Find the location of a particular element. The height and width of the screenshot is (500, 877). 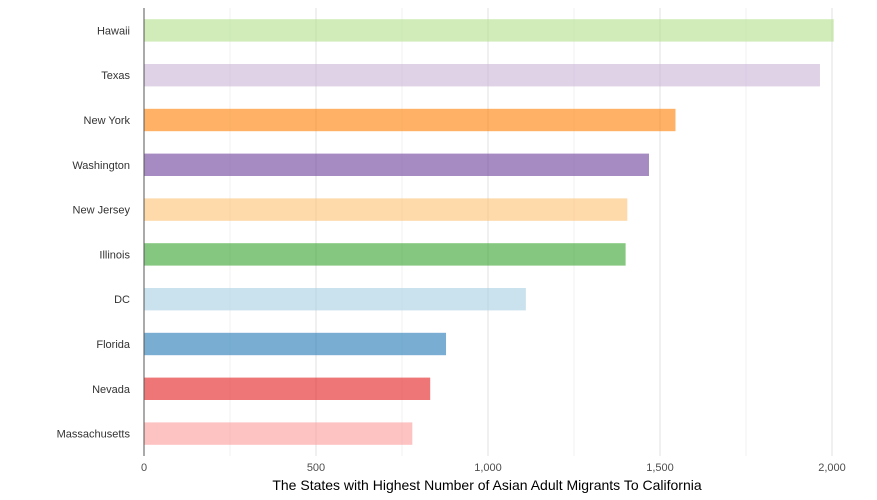

category-label: DC is located at coordinates (122, 300).